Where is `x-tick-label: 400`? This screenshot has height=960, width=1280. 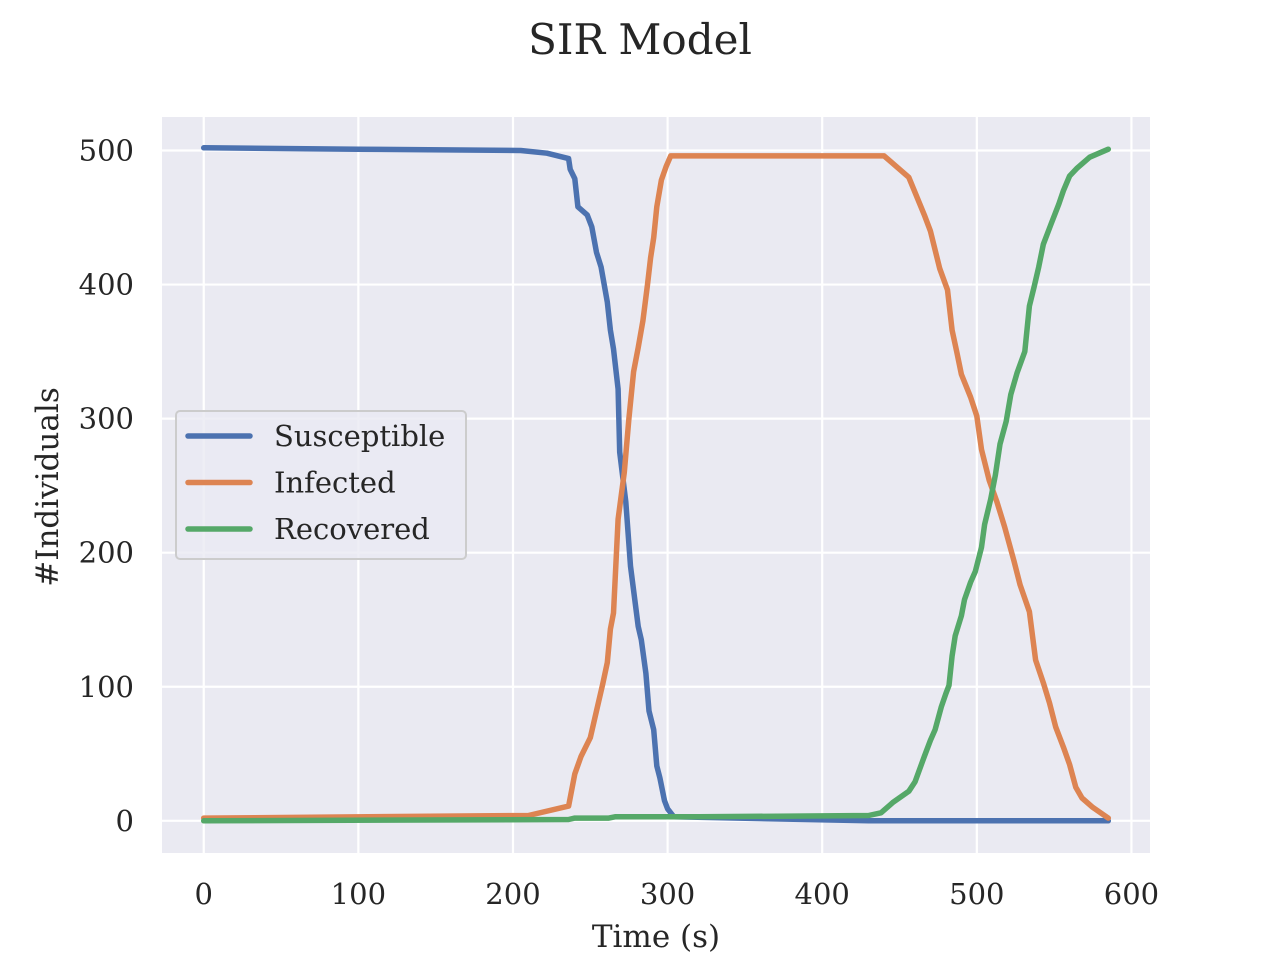 x-tick-label: 400 is located at coordinates (822, 894).